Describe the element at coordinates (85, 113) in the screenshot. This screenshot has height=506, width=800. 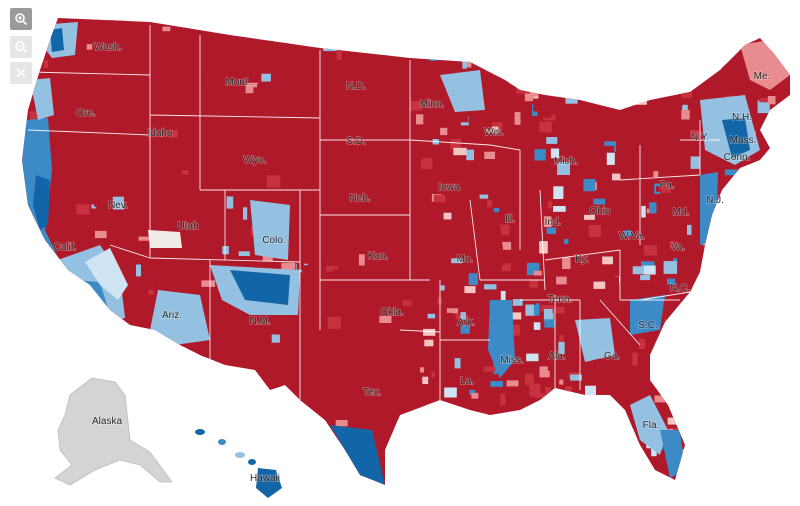
I see `state-label-ore: Ore.` at that location.